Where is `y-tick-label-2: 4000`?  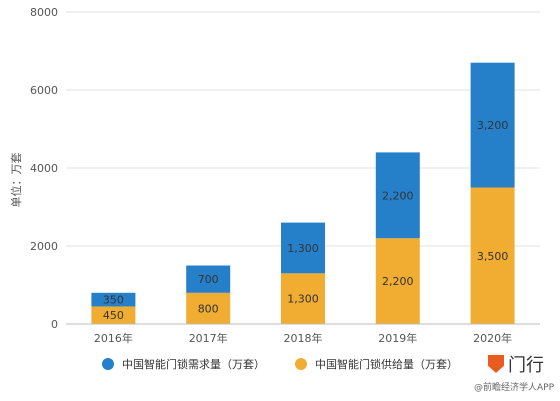
y-tick-label-2: 4000 is located at coordinates (44, 168).